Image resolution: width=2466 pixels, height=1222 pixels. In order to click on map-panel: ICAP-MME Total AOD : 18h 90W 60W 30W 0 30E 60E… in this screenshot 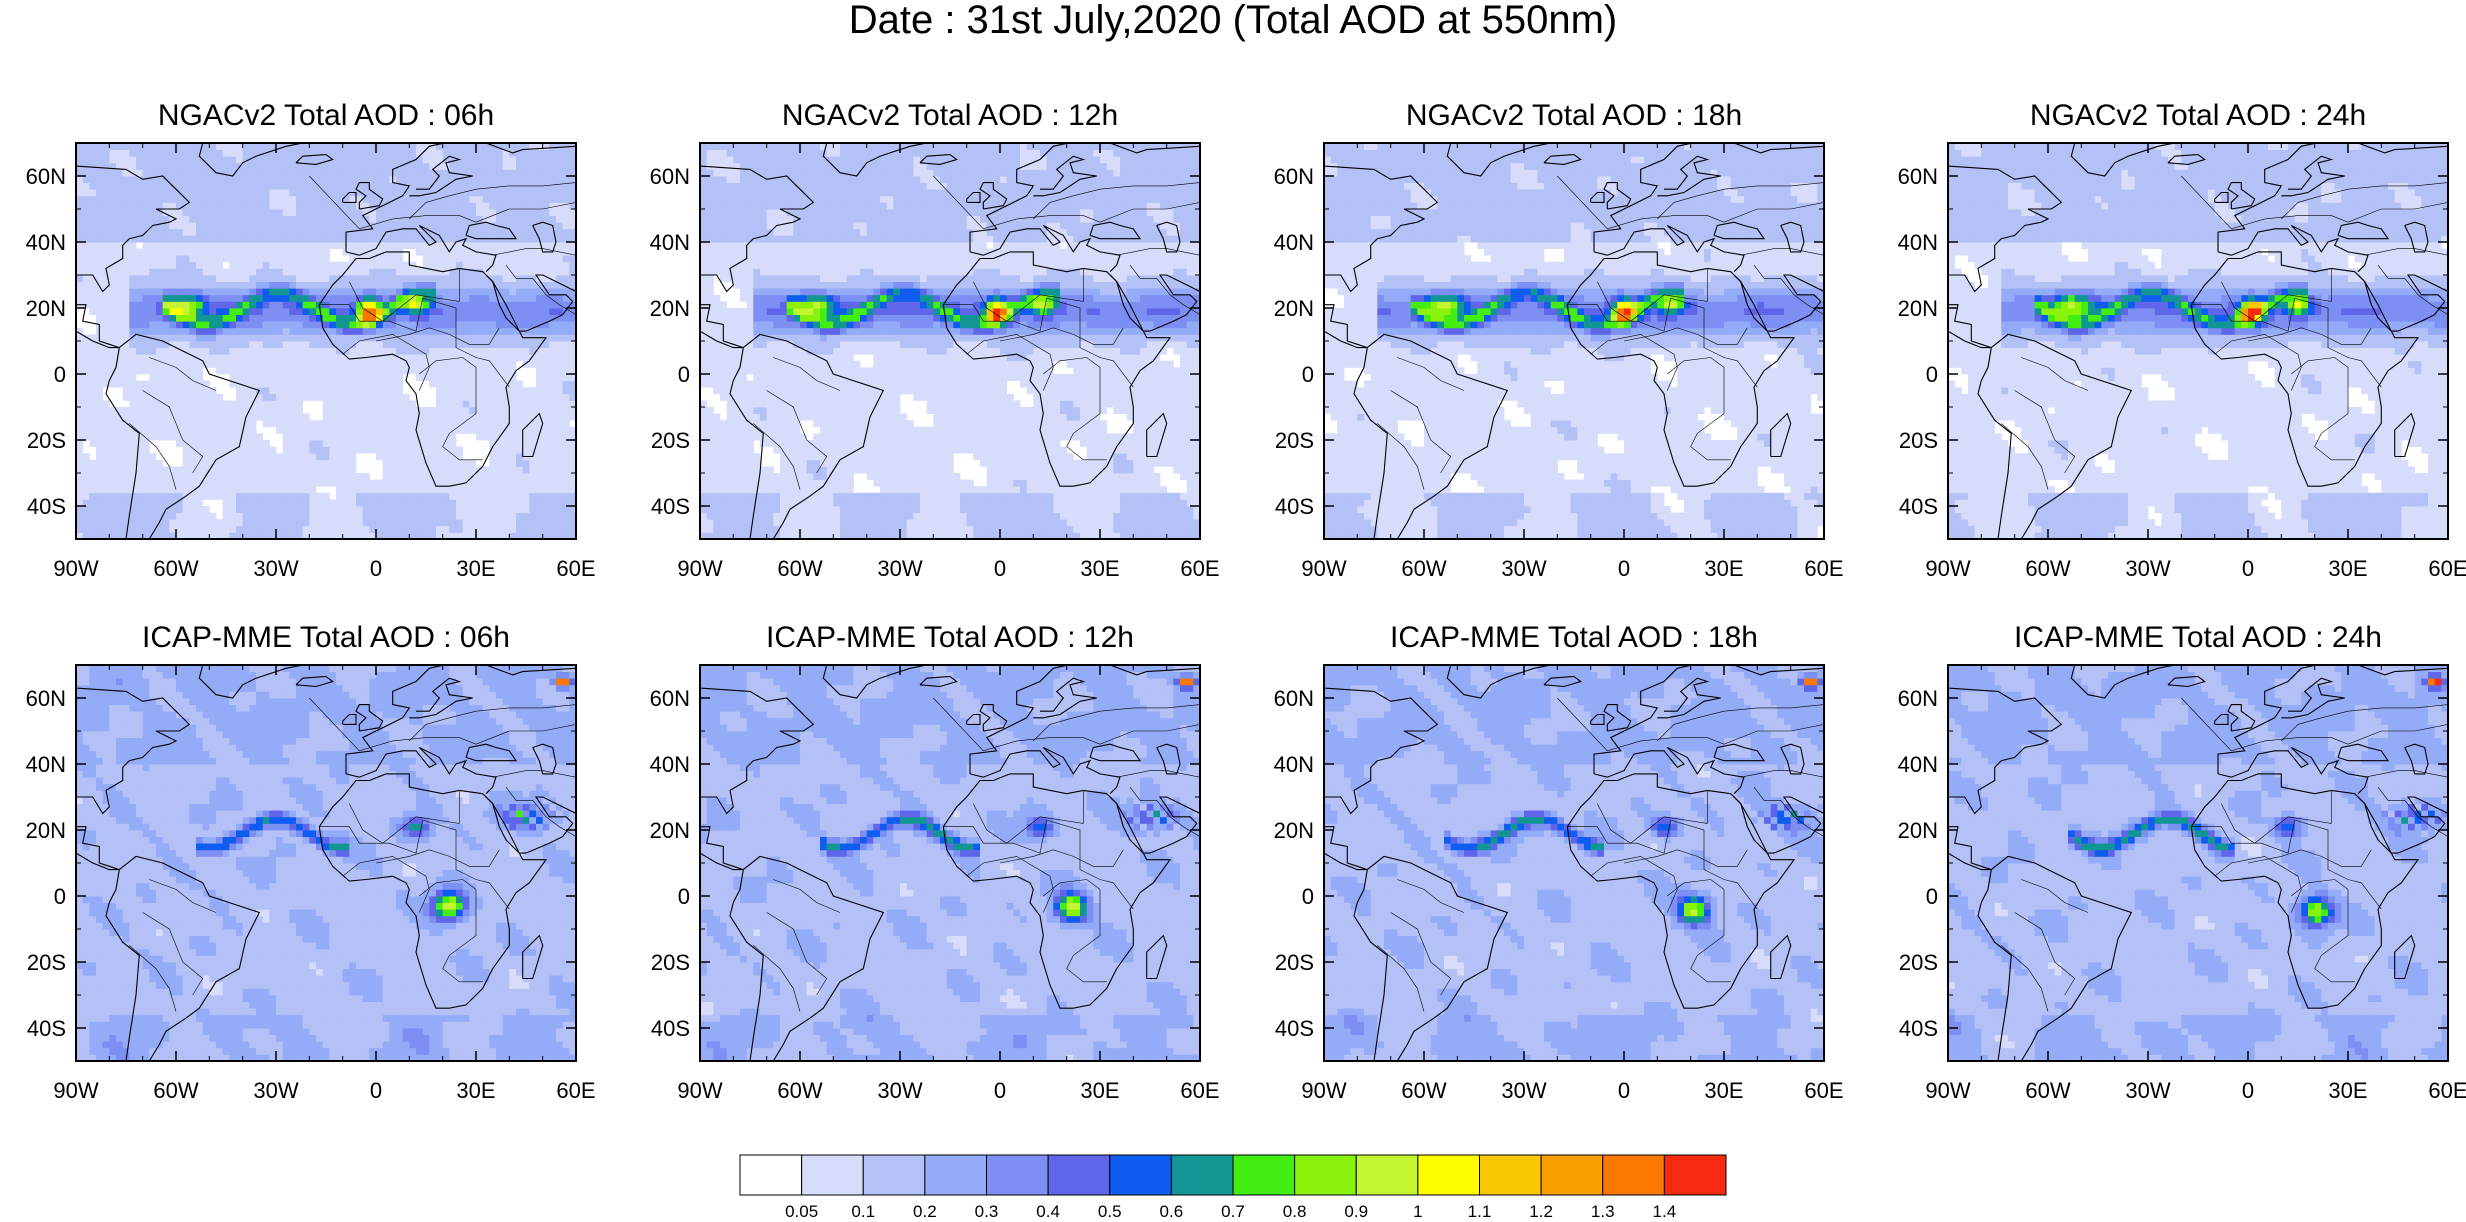, I will do `click(1559, 862)`.